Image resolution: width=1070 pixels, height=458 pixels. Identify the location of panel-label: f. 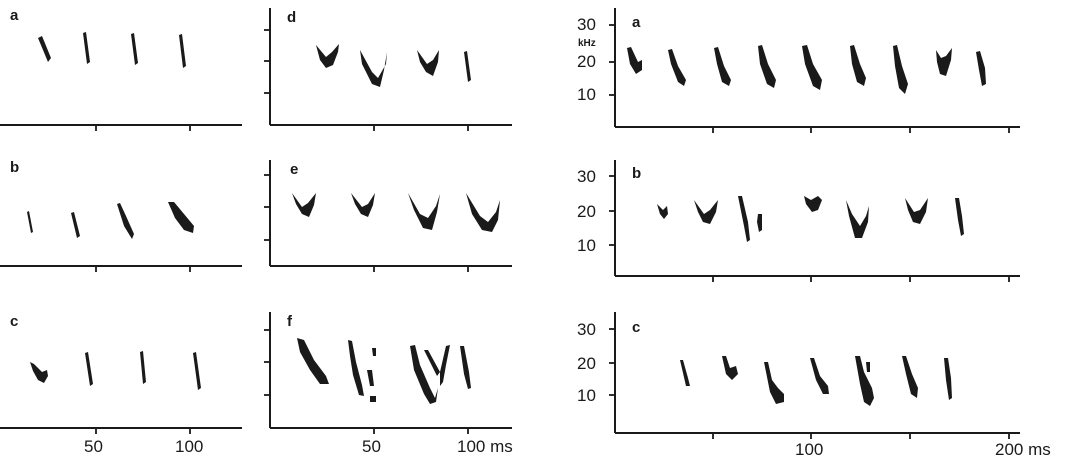
(290, 321).